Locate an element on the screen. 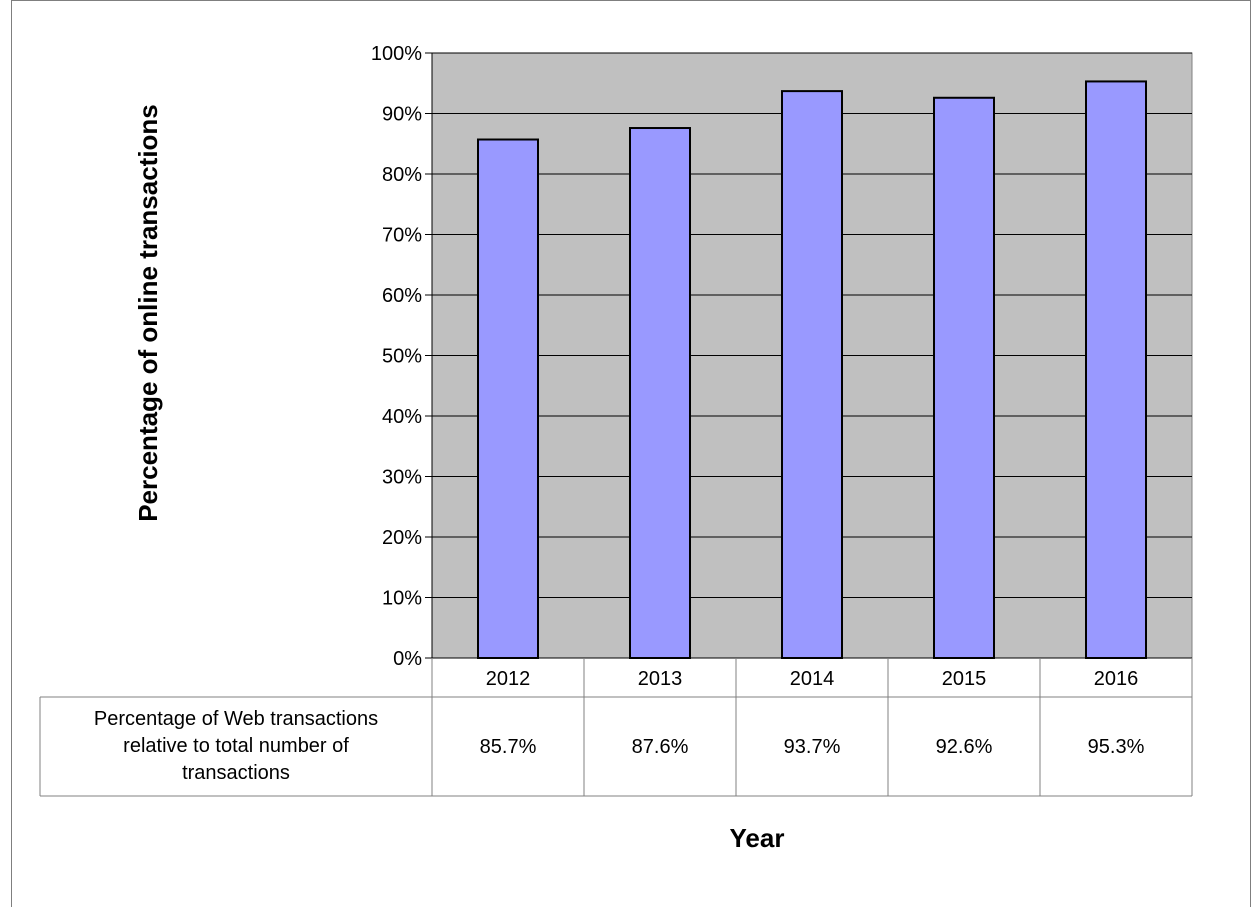 The height and width of the screenshot is (907, 1259). y-axis-title: Percentage of online transactions is located at coordinates (148, 313).